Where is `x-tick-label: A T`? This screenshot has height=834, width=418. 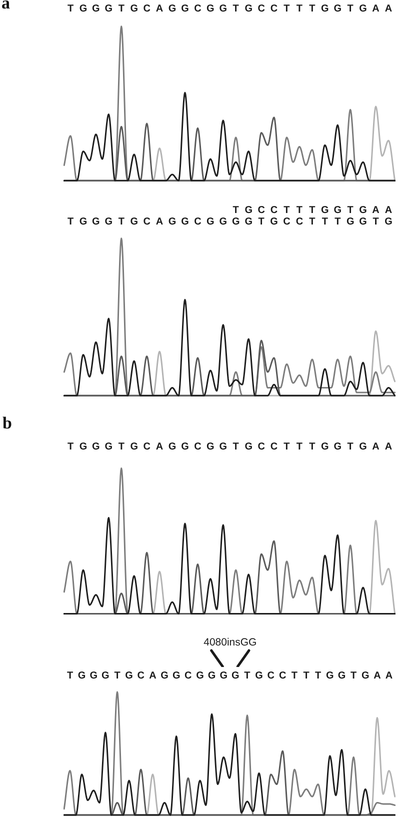
x-tick-label: A T is located at coordinates (376, 216).